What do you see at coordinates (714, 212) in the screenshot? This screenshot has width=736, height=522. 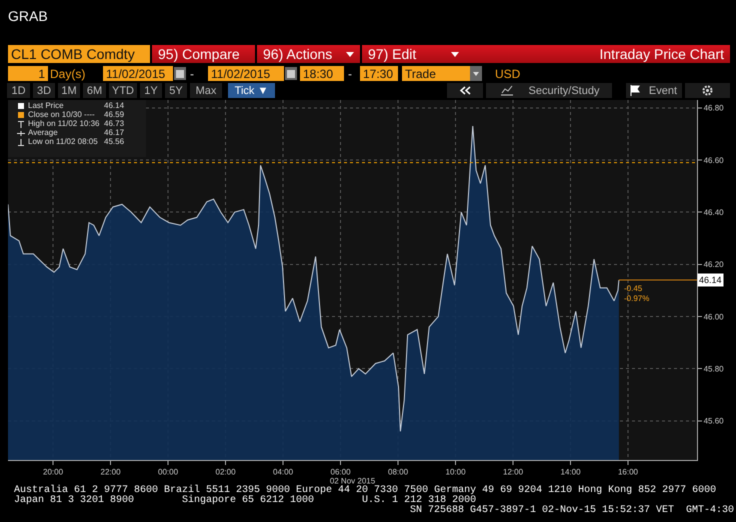 I see `y-tick-label: 46.40` at bounding box center [714, 212].